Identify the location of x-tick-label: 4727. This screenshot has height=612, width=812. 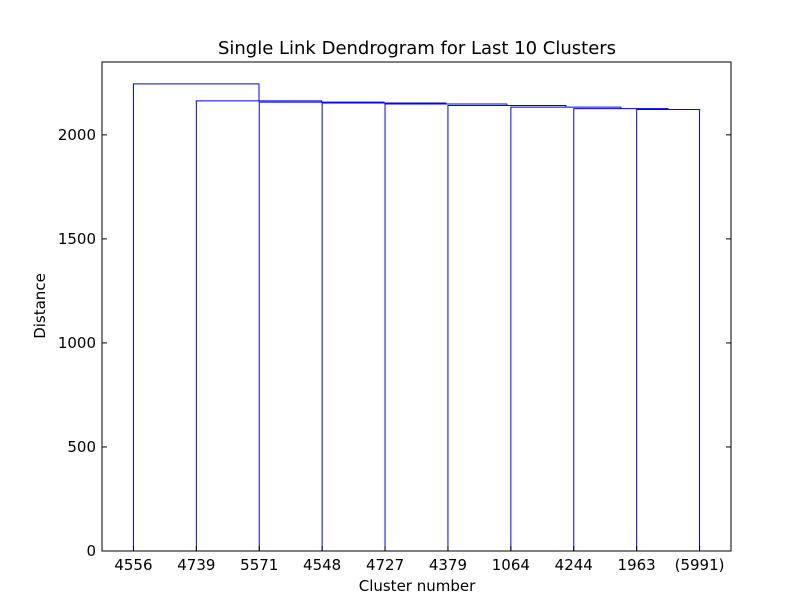
(385, 565).